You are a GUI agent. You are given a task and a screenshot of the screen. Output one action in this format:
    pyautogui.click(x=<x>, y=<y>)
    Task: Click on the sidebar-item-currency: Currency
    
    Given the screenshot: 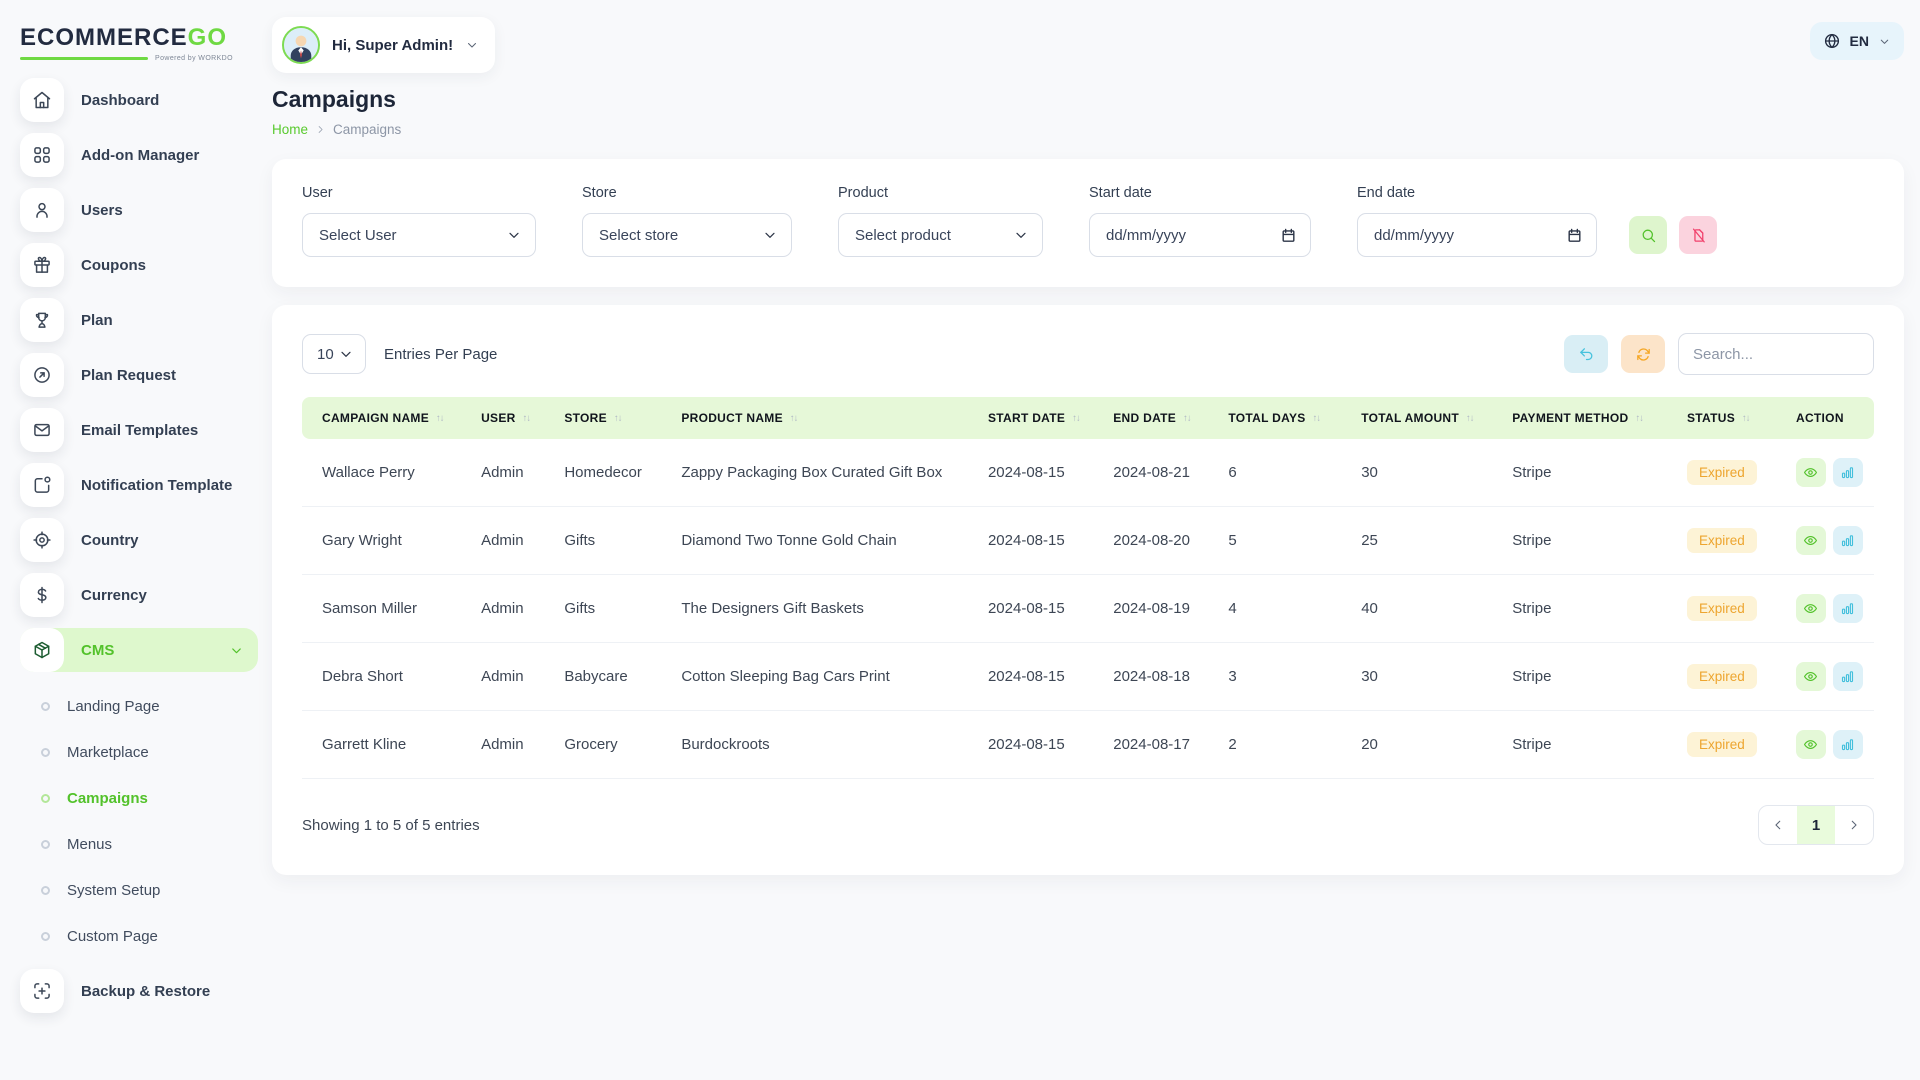 What is the action you would take?
    pyautogui.click(x=139, y=595)
    